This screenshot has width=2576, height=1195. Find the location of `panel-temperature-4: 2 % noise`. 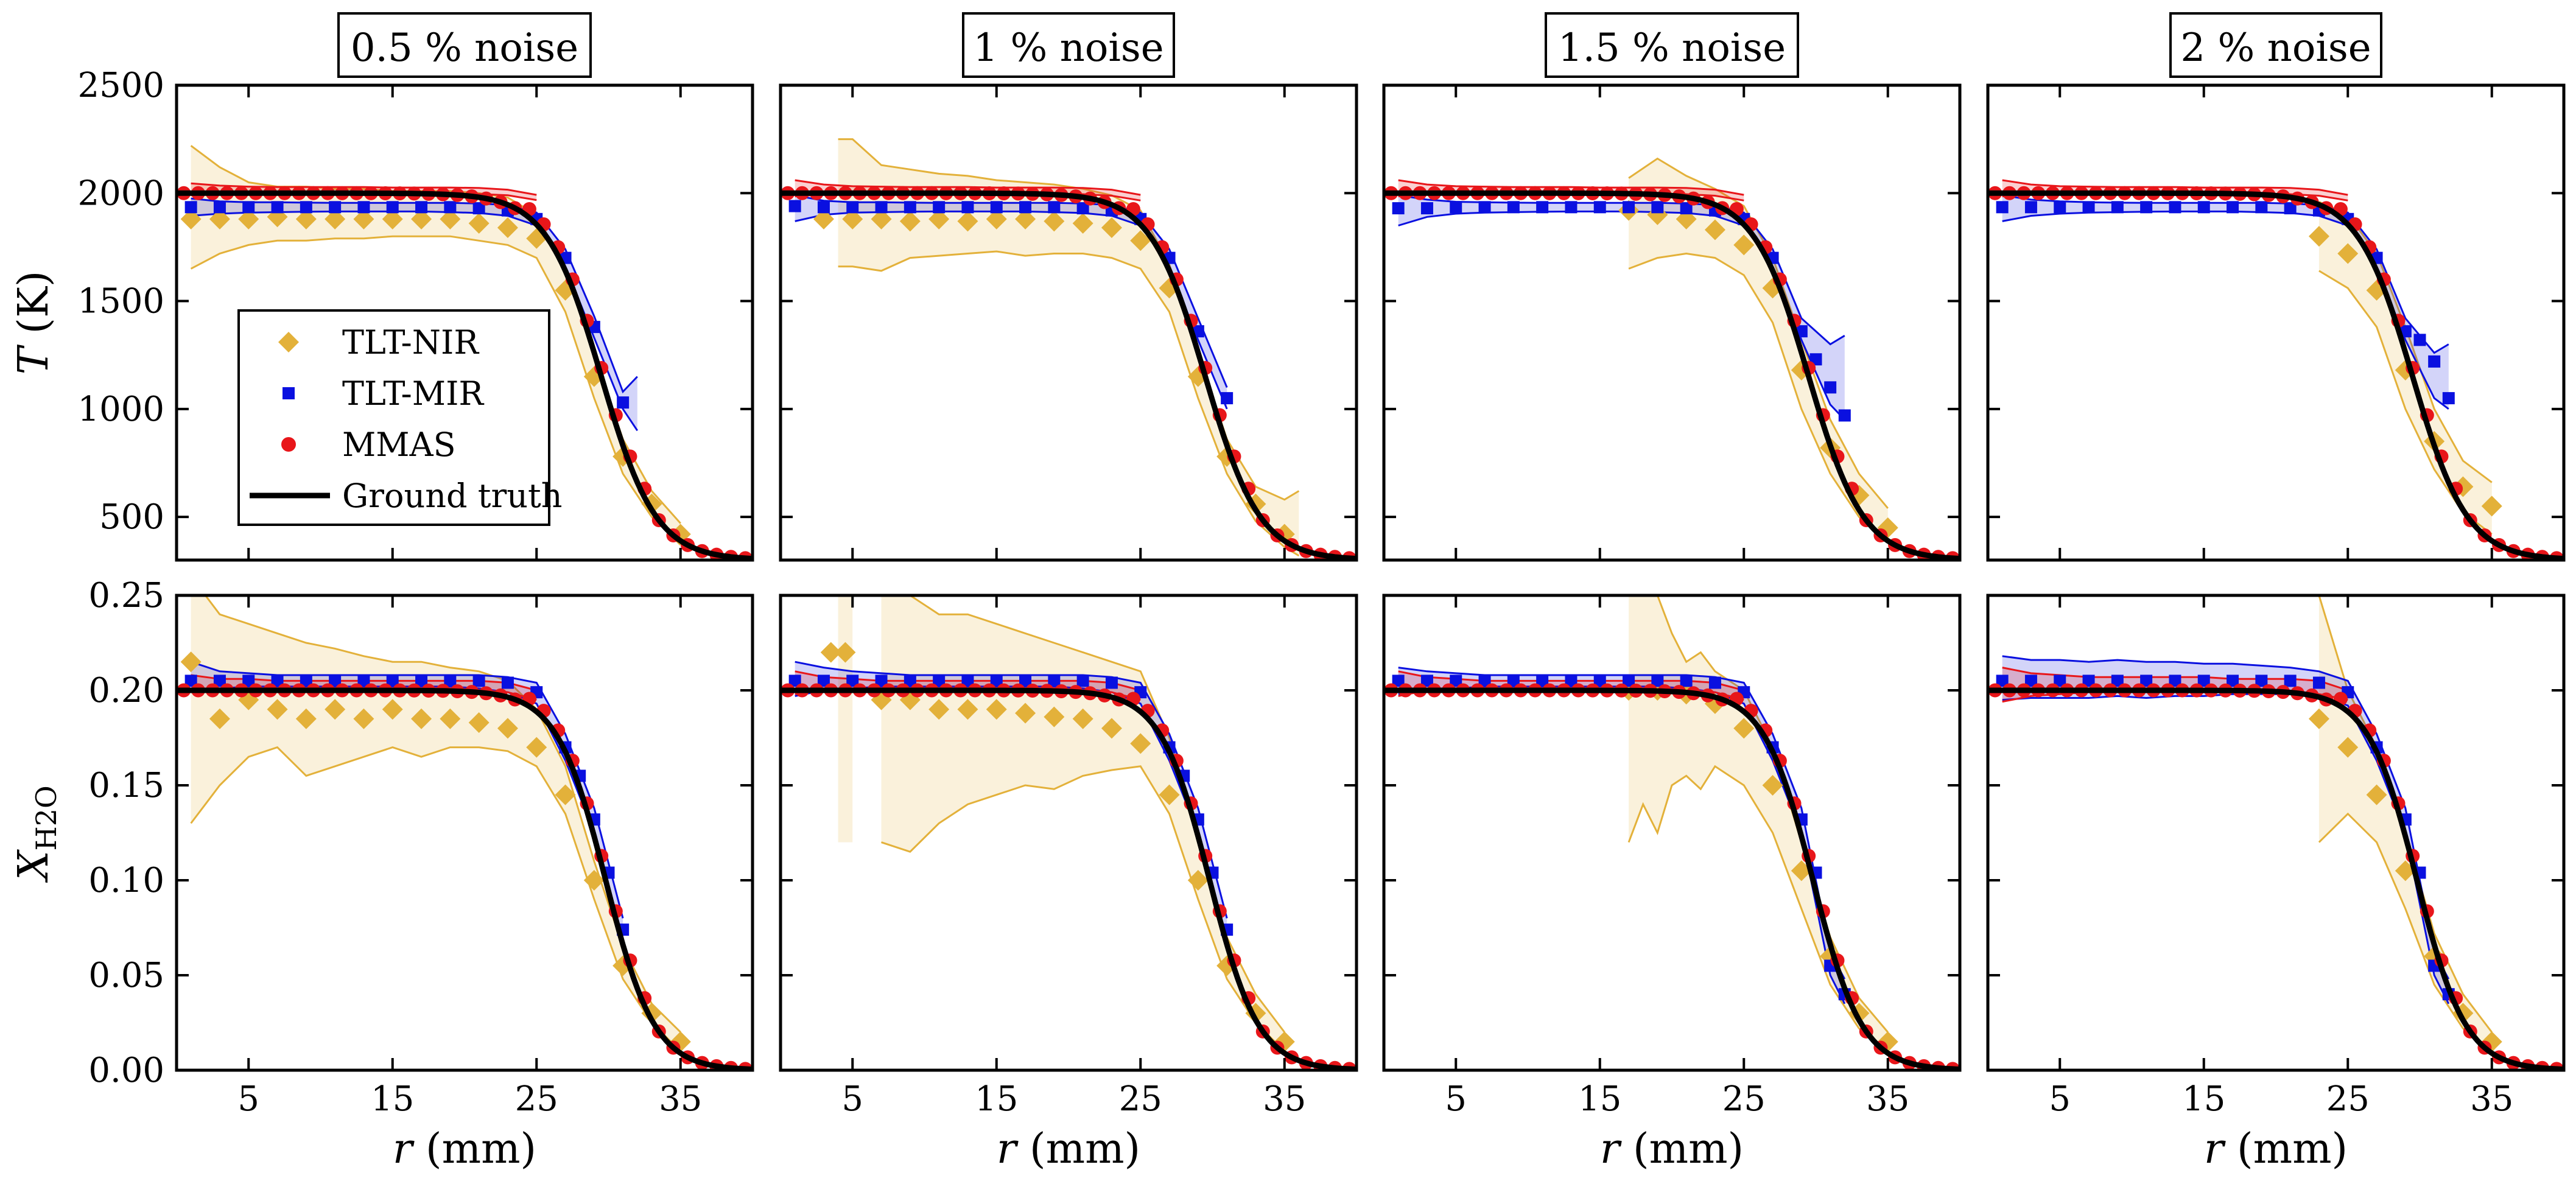

panel-temperature-4: 2 % noise is located at coordinates (2276, 287).